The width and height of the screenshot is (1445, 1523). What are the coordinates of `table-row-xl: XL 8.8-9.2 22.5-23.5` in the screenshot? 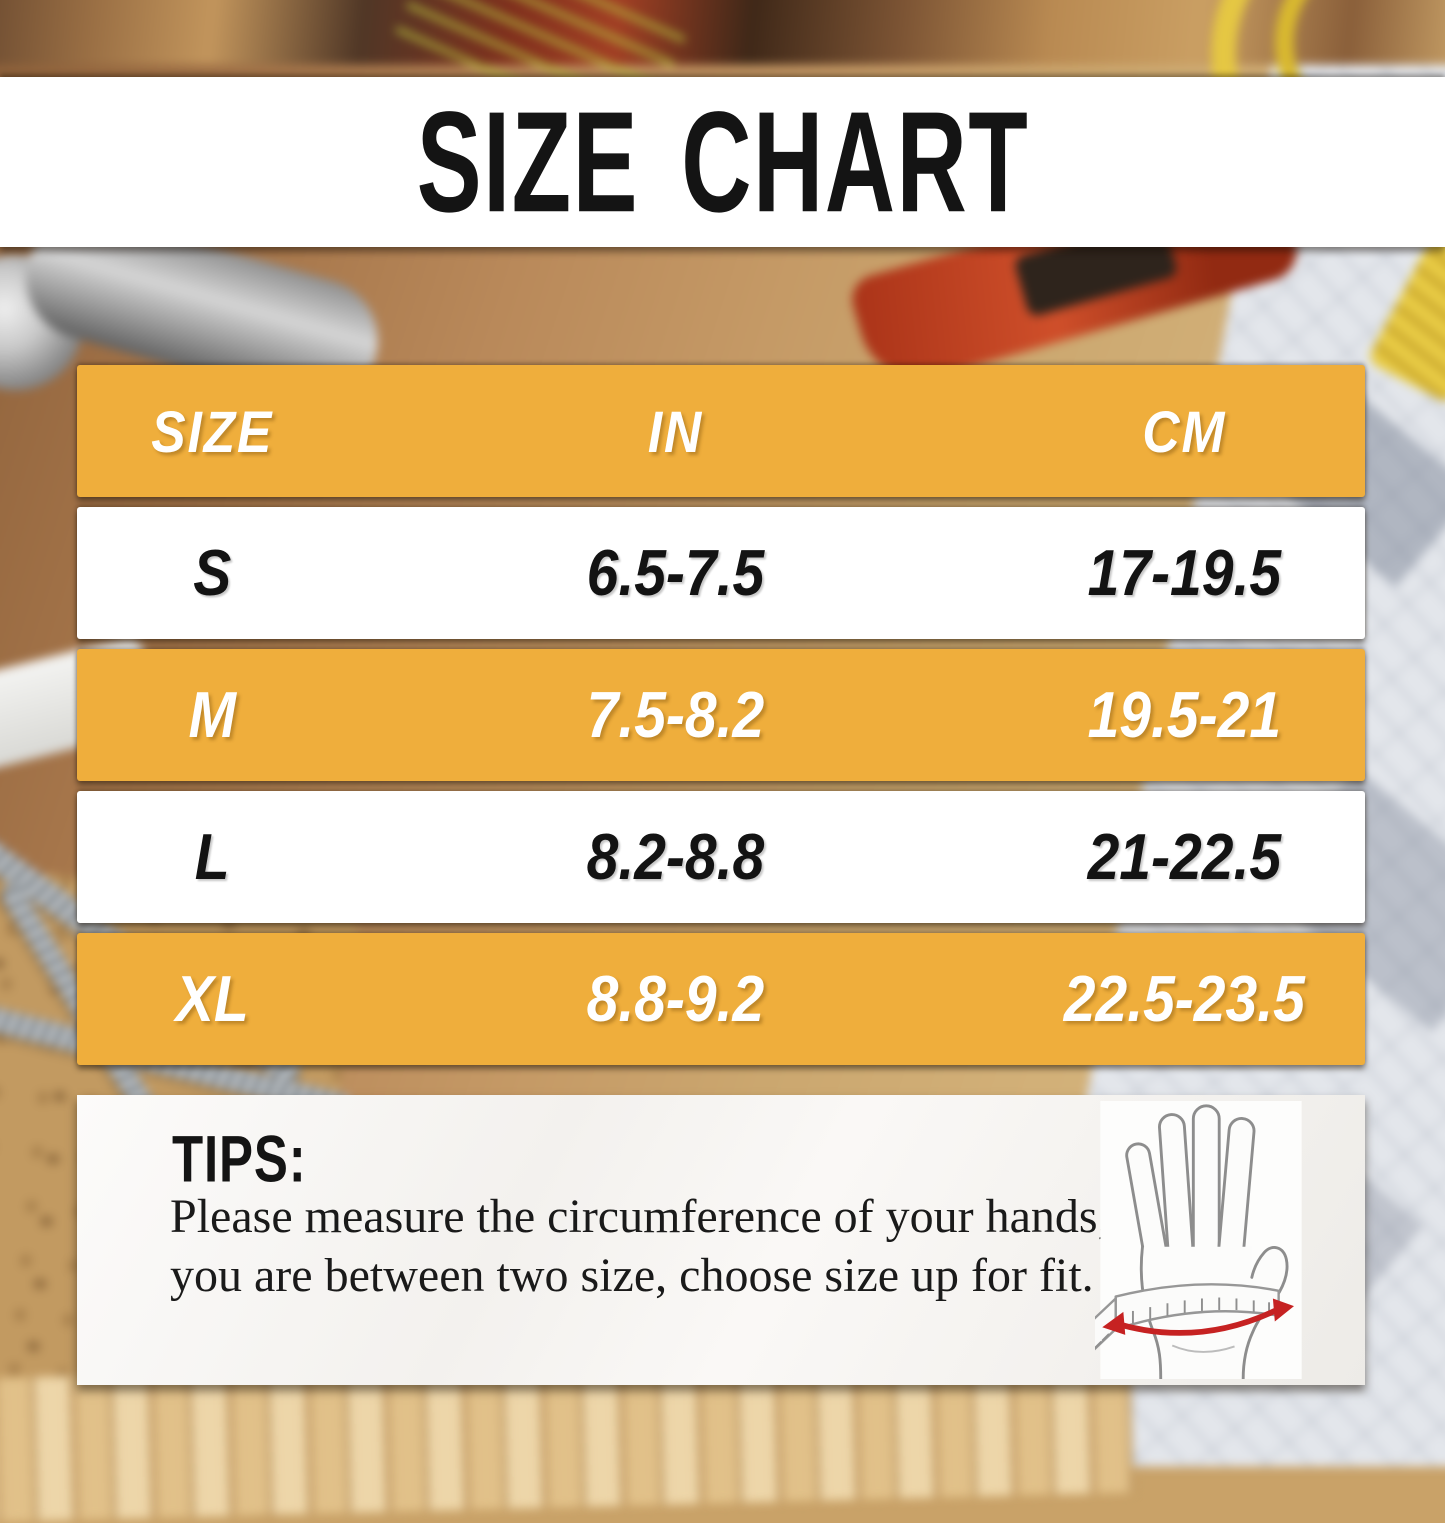 It's located at (721, 999).